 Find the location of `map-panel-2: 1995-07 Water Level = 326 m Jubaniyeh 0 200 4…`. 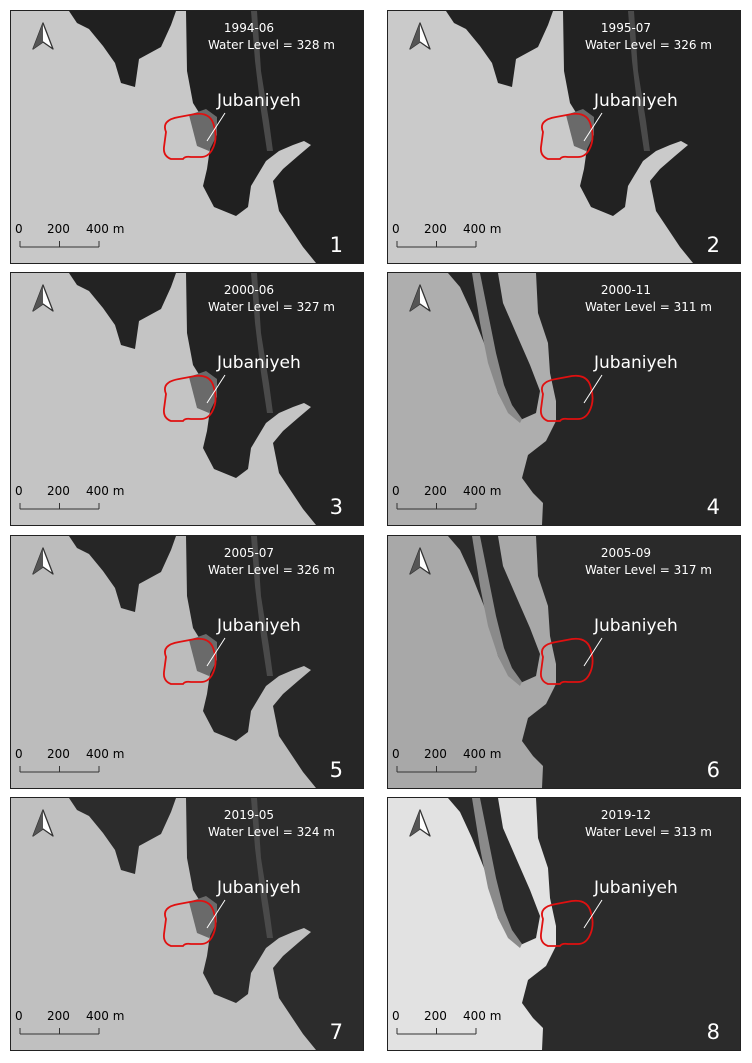

map-panel-2: 1995-07 Water Level = 326 m Jubaniyeh 0 200 4… is located at coordinates (564, 137).